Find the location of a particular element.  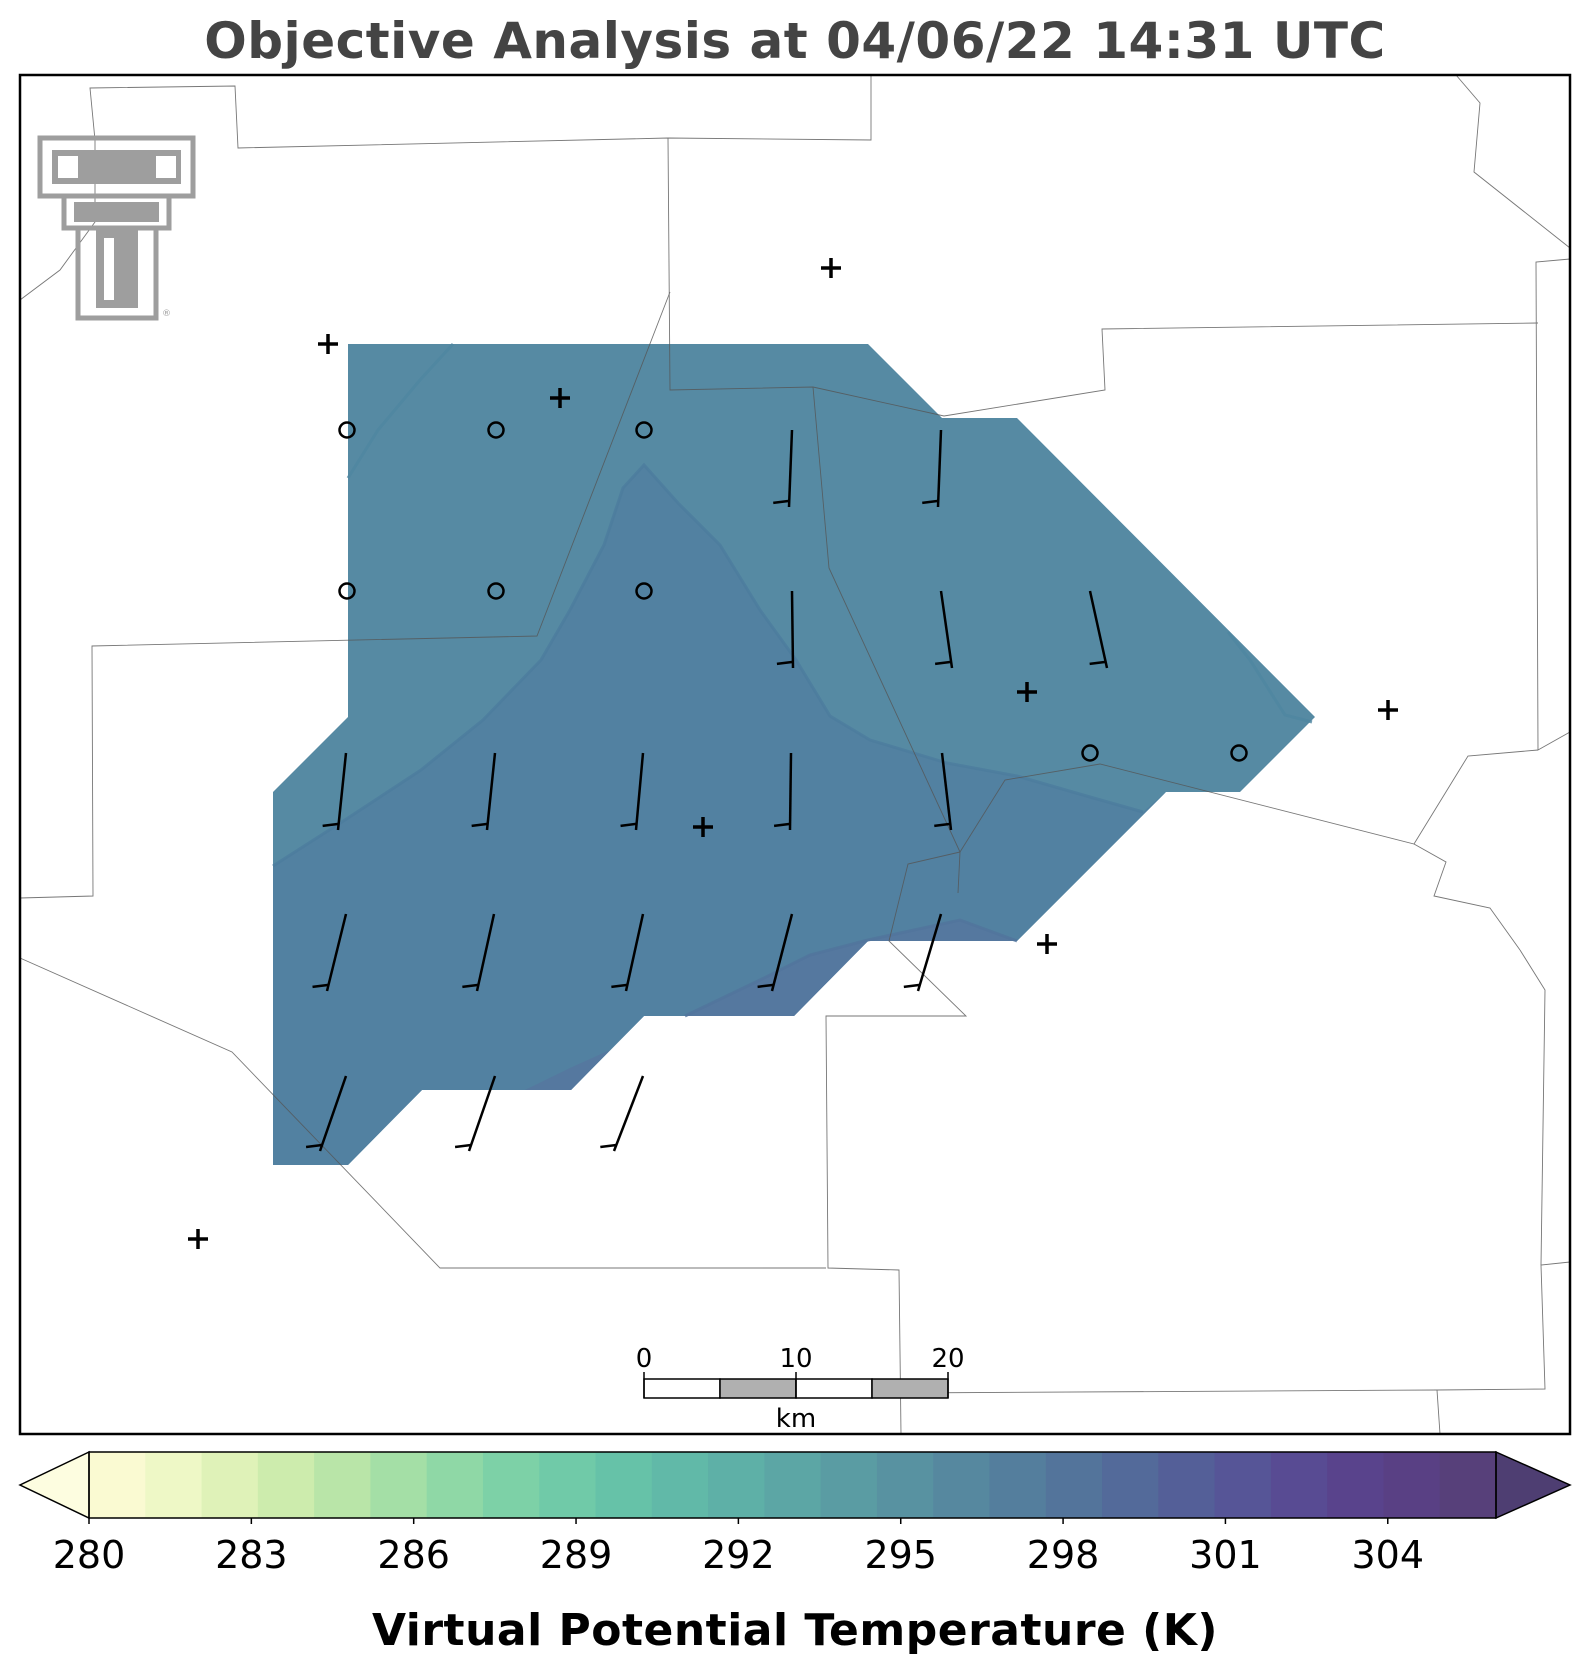

colorbar-tick-label: 280 is located at coordinates (89, 1555).